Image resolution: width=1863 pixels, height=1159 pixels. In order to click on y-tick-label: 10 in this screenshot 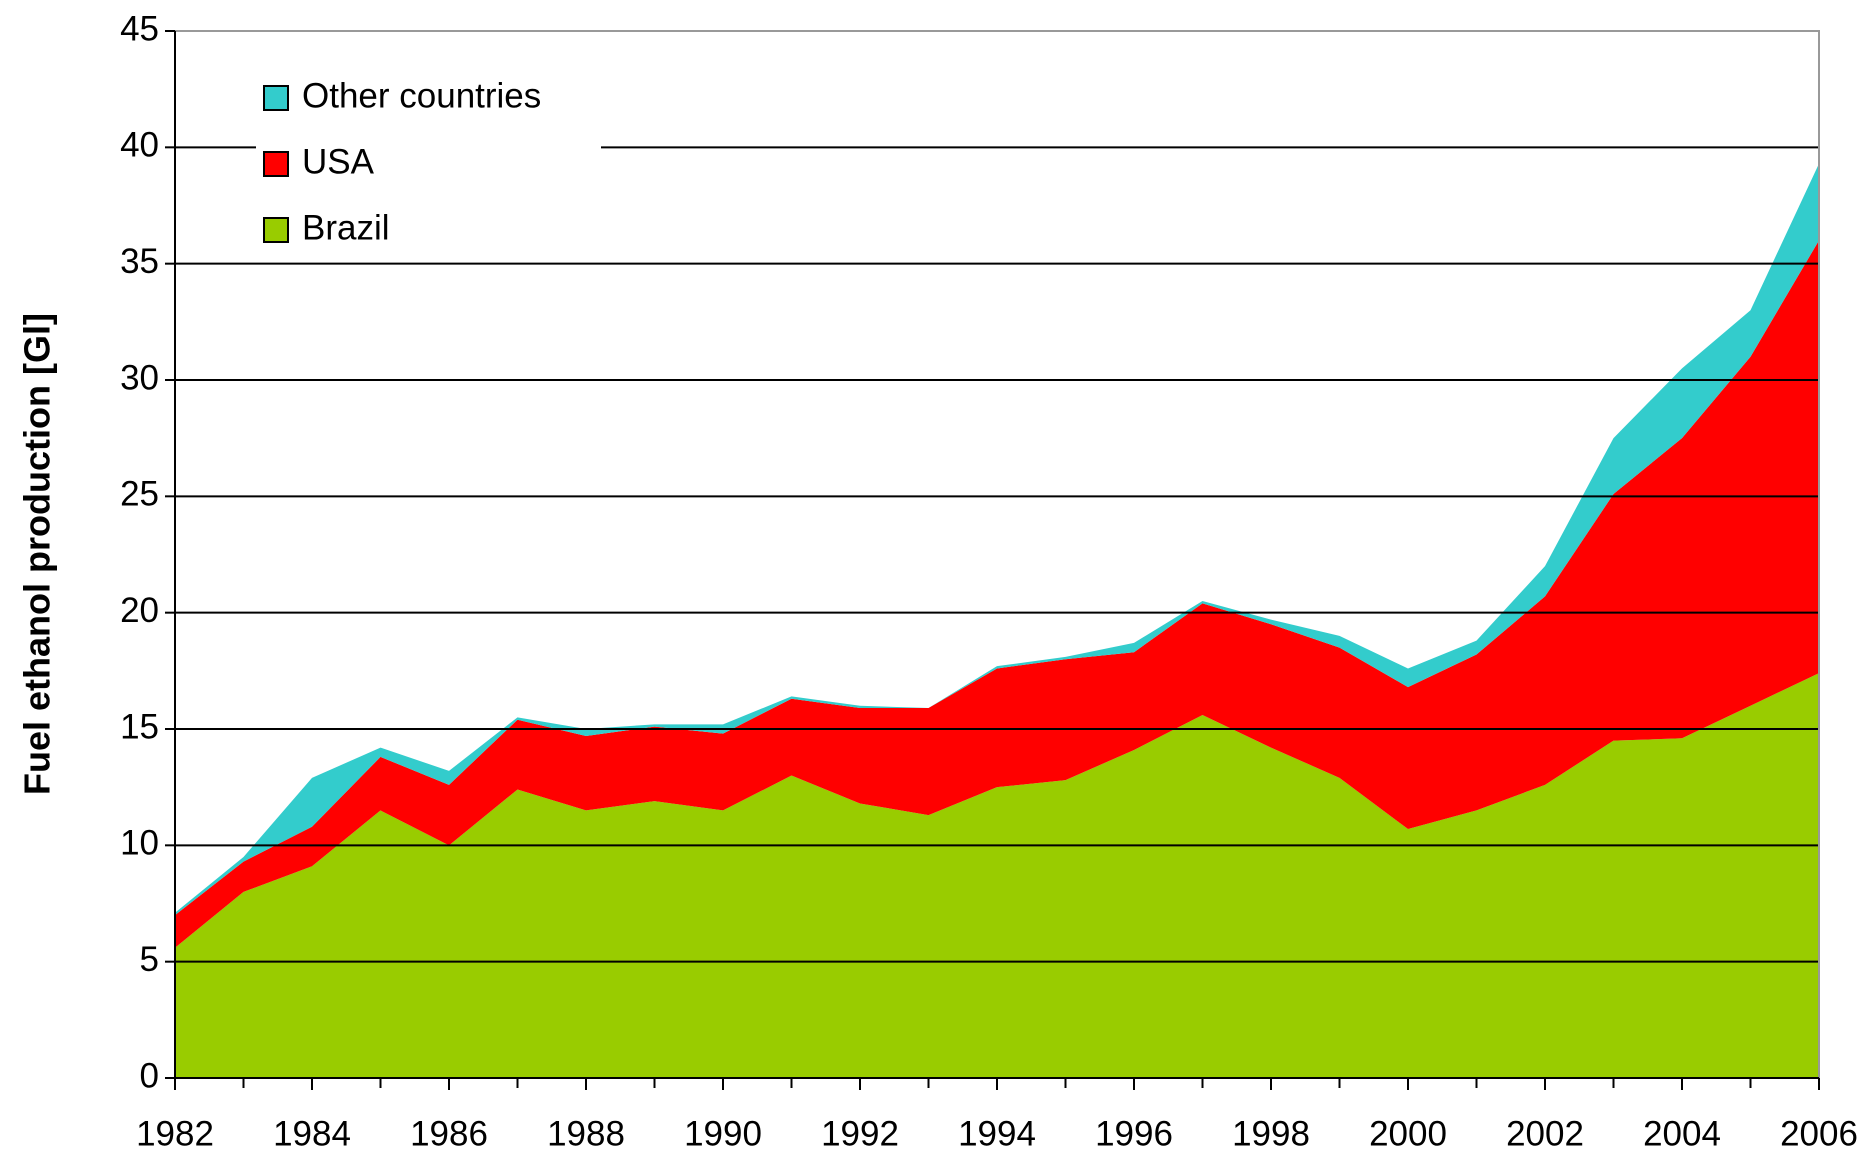, I will do `click(139, 843)`.